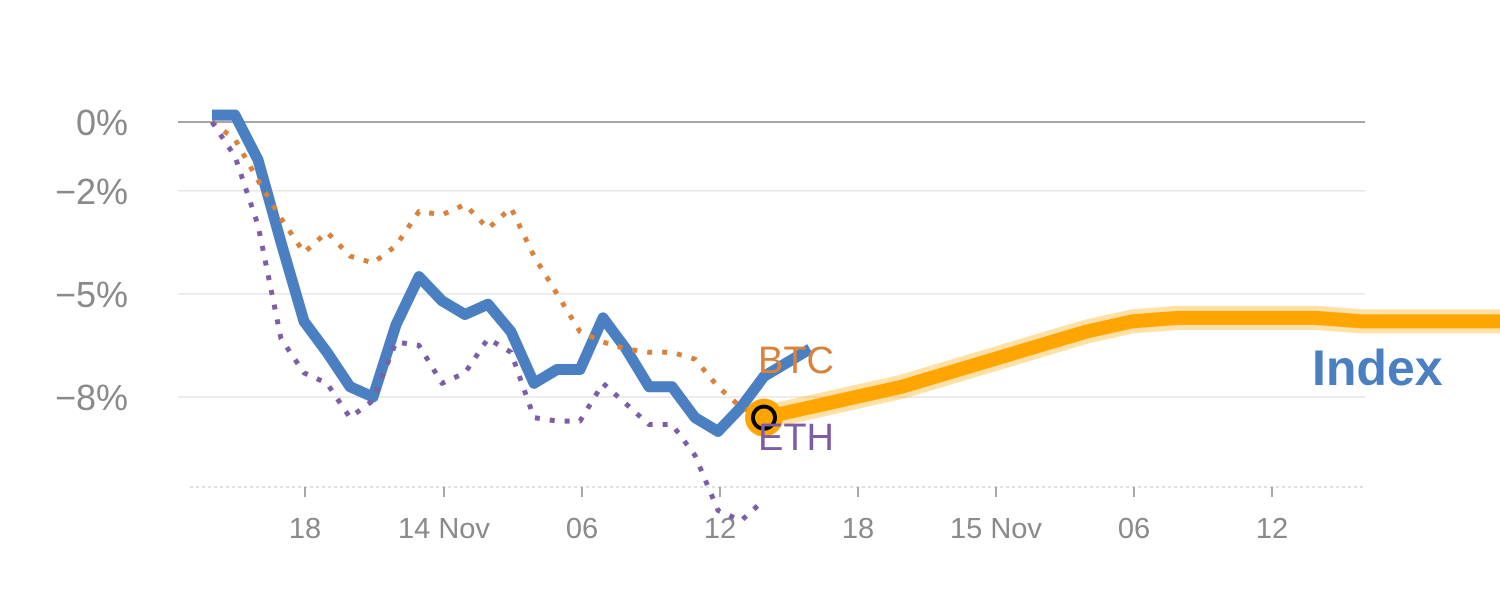 This screenshot has width=1500, height=600. I want to click on current-marker, so click(764, 417).